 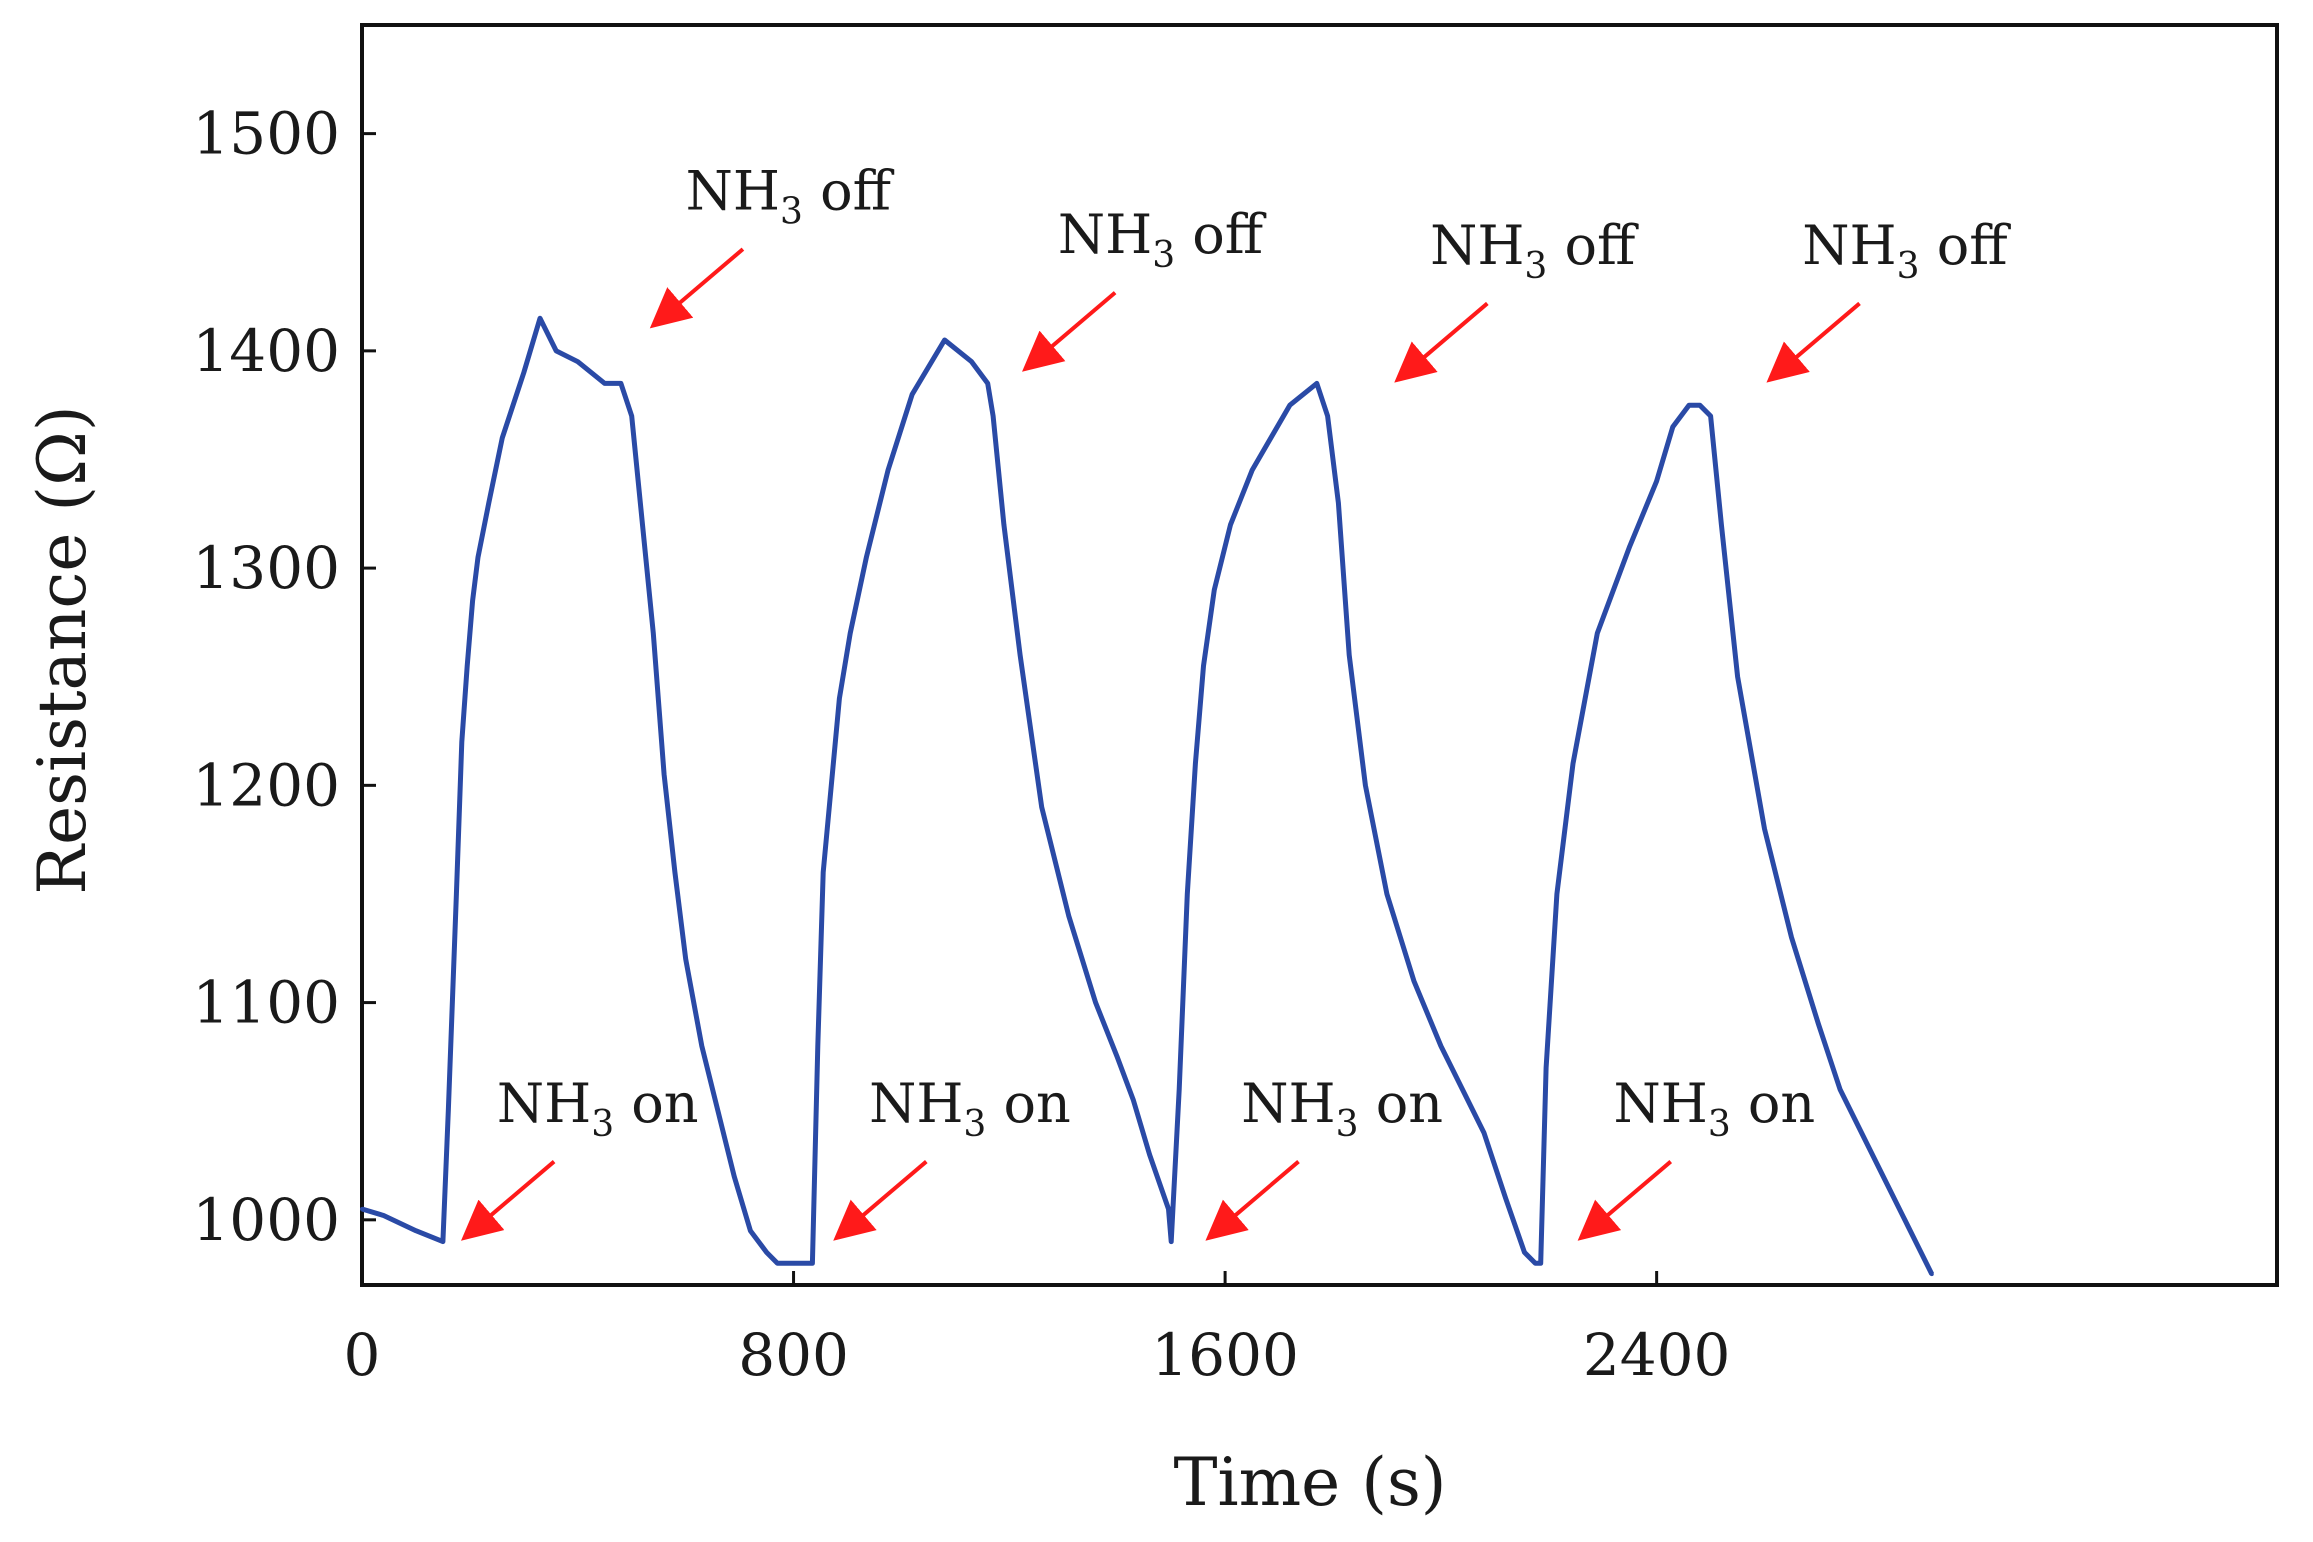 What do you see at coordinates (266, 1003) in the screenshot?
I see `y-tick-label: 1100` at bounding box center [266, 1003].